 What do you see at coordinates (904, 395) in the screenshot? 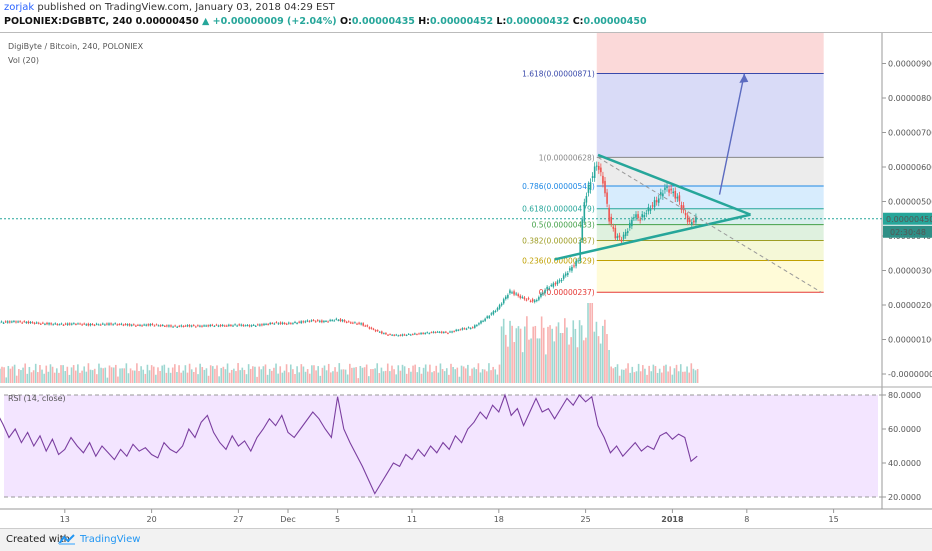
I see `rsi-tick-label: 80.0000` at bounding box center [904, 395].